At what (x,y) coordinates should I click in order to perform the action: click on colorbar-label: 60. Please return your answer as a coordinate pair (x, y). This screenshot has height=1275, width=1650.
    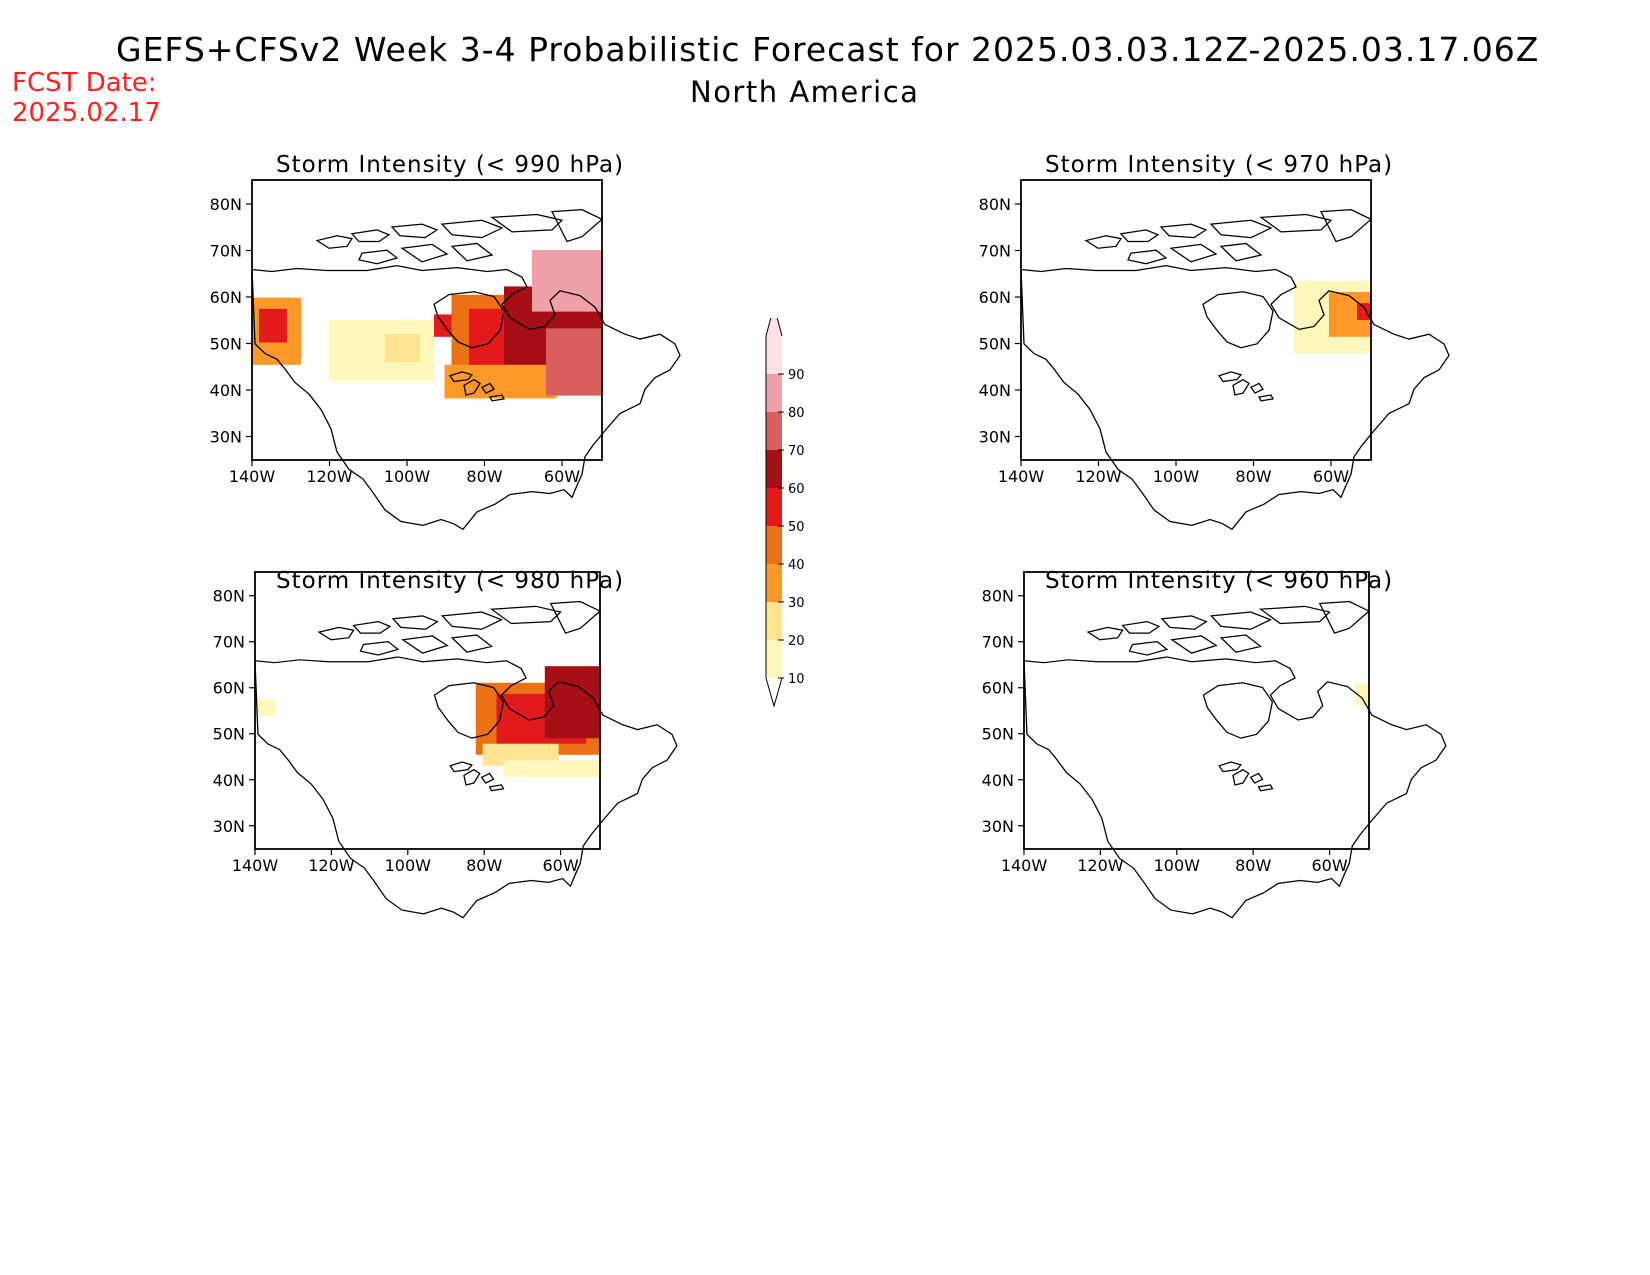
    Looking at the image, I should click on (796, 489).